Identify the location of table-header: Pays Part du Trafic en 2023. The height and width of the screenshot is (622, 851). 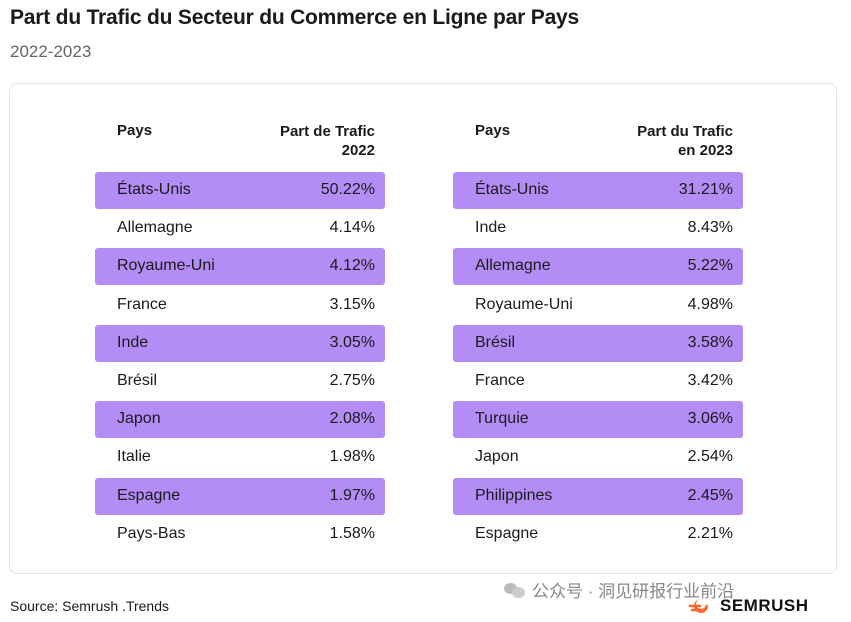
(598, 146).